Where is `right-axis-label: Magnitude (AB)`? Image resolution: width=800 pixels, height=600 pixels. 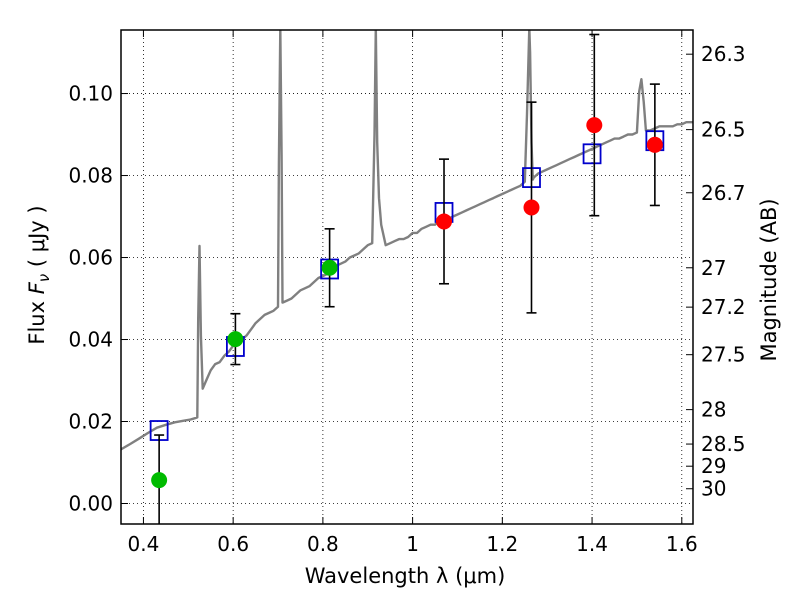
right-axis-label: Magnitude (AB) is located at coordinates (769, 279).